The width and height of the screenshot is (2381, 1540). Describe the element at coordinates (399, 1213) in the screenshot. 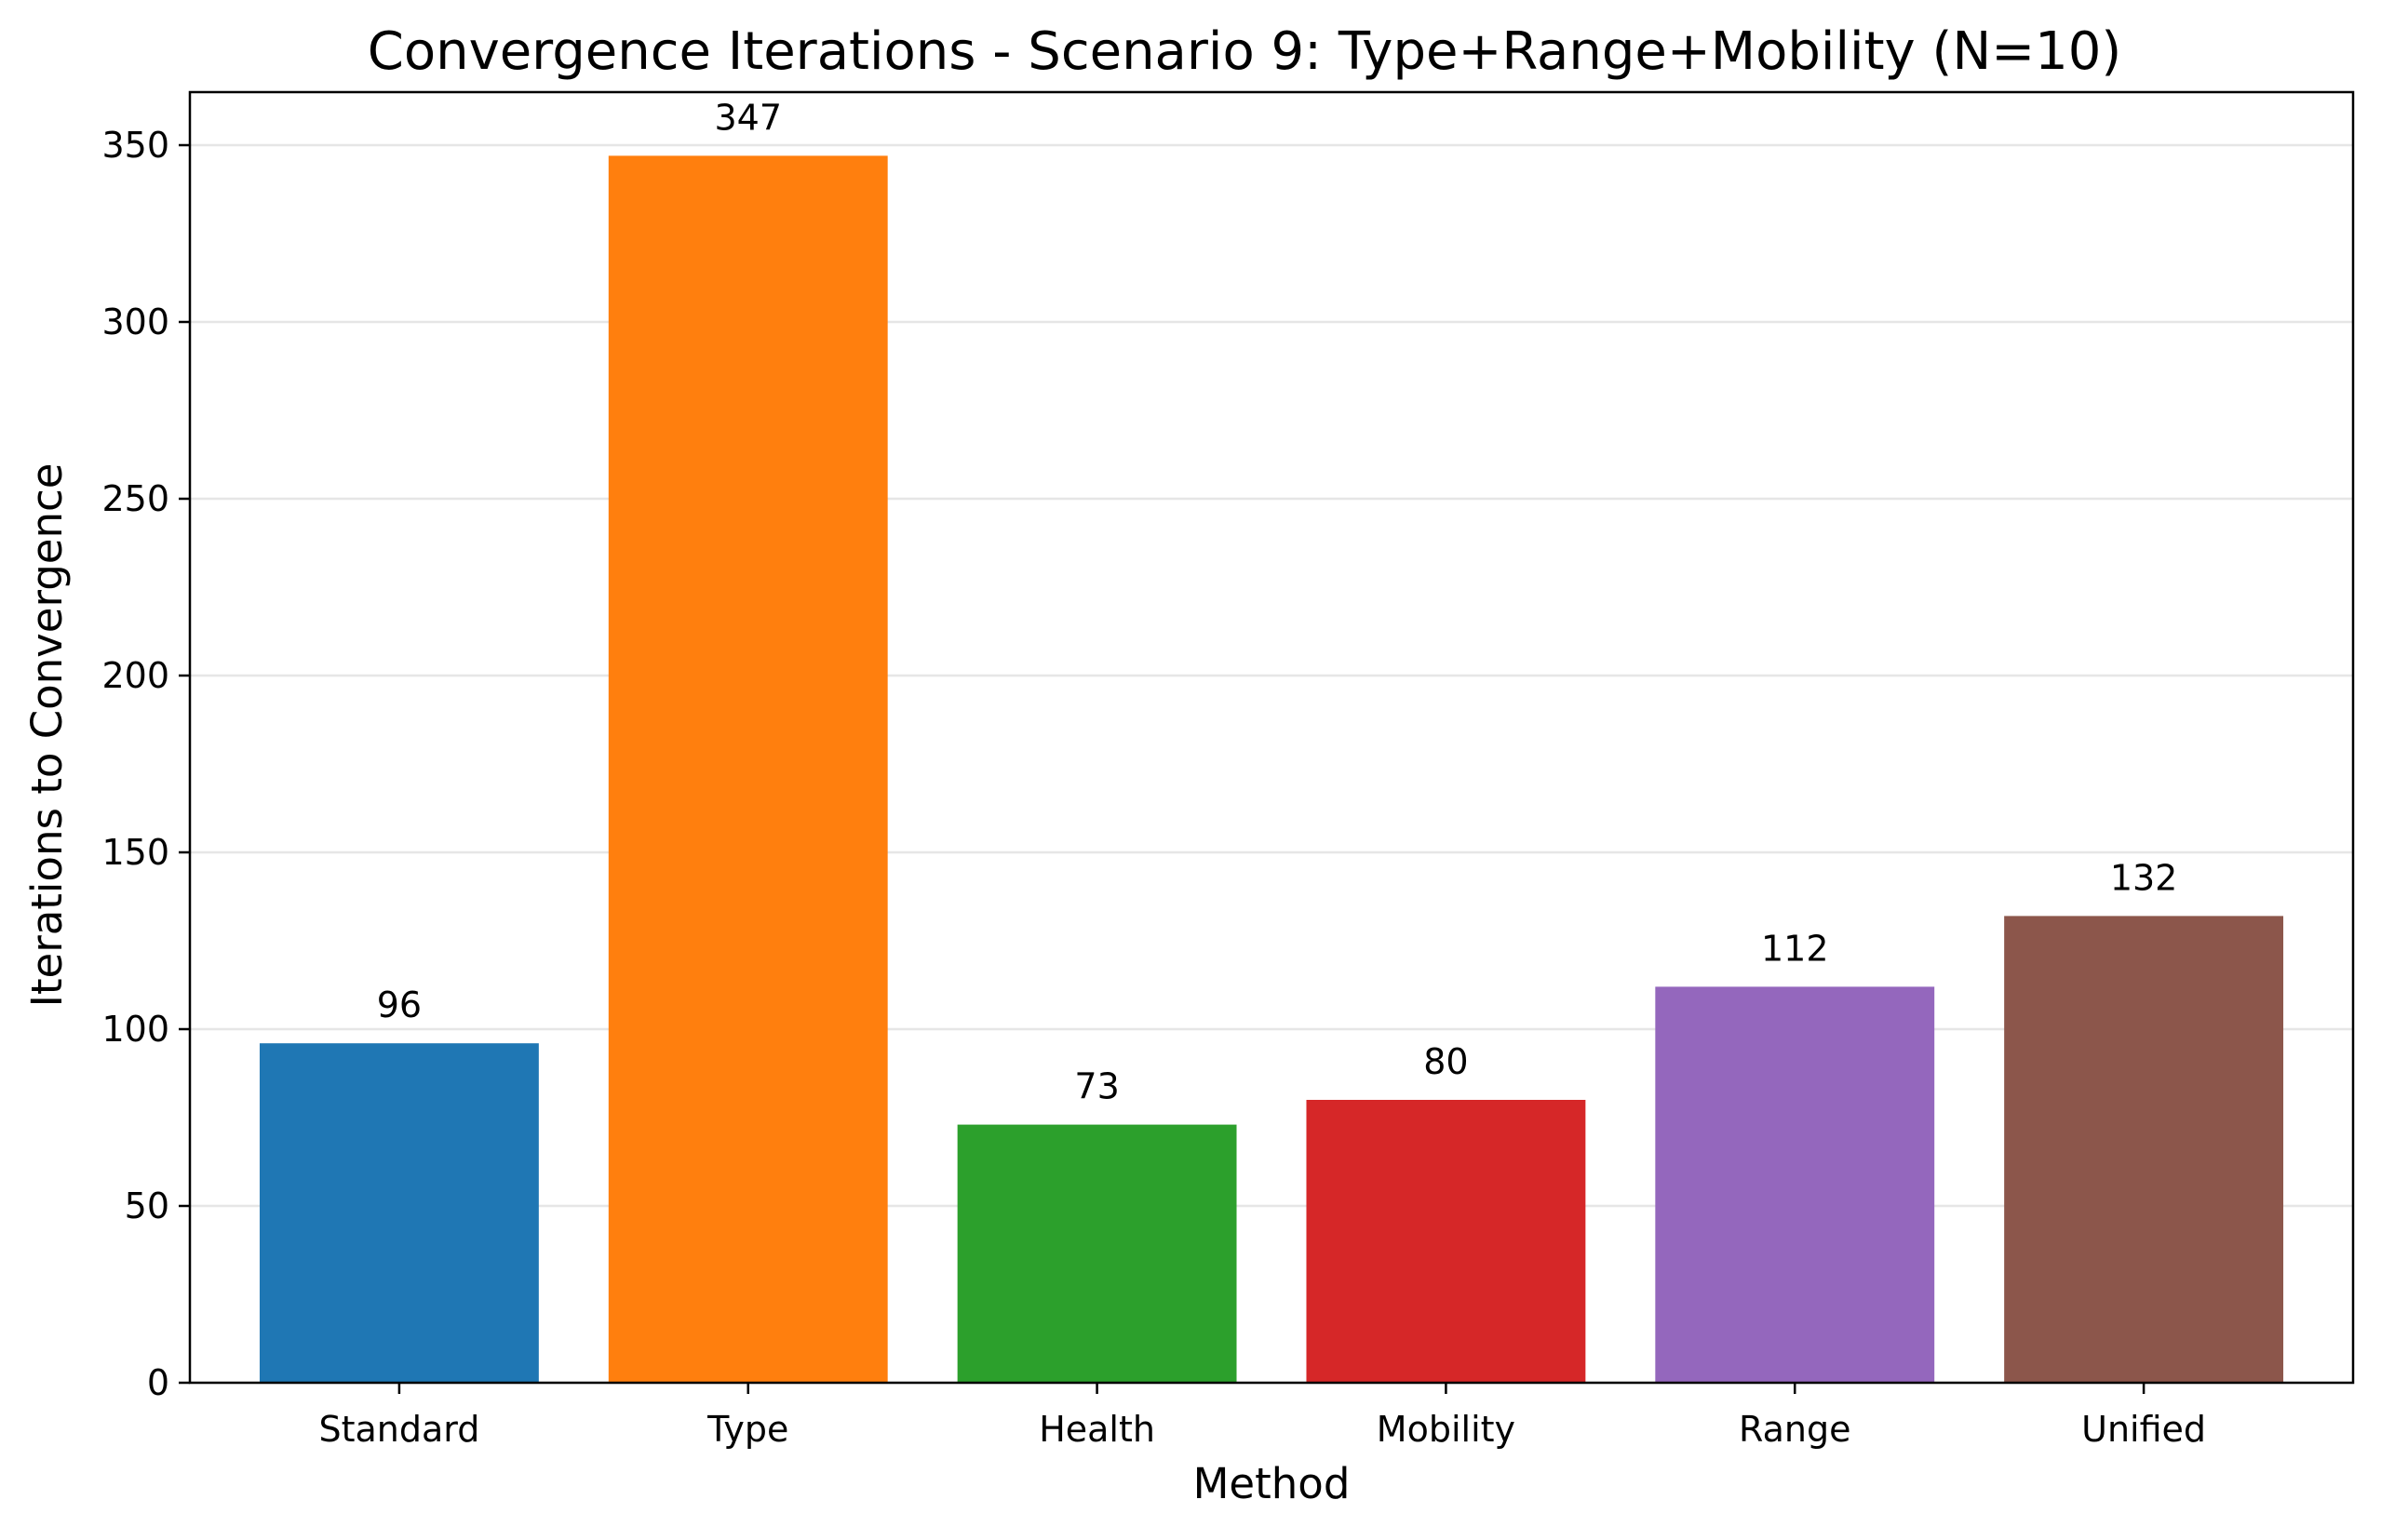

I see `bar-standard` at that location.